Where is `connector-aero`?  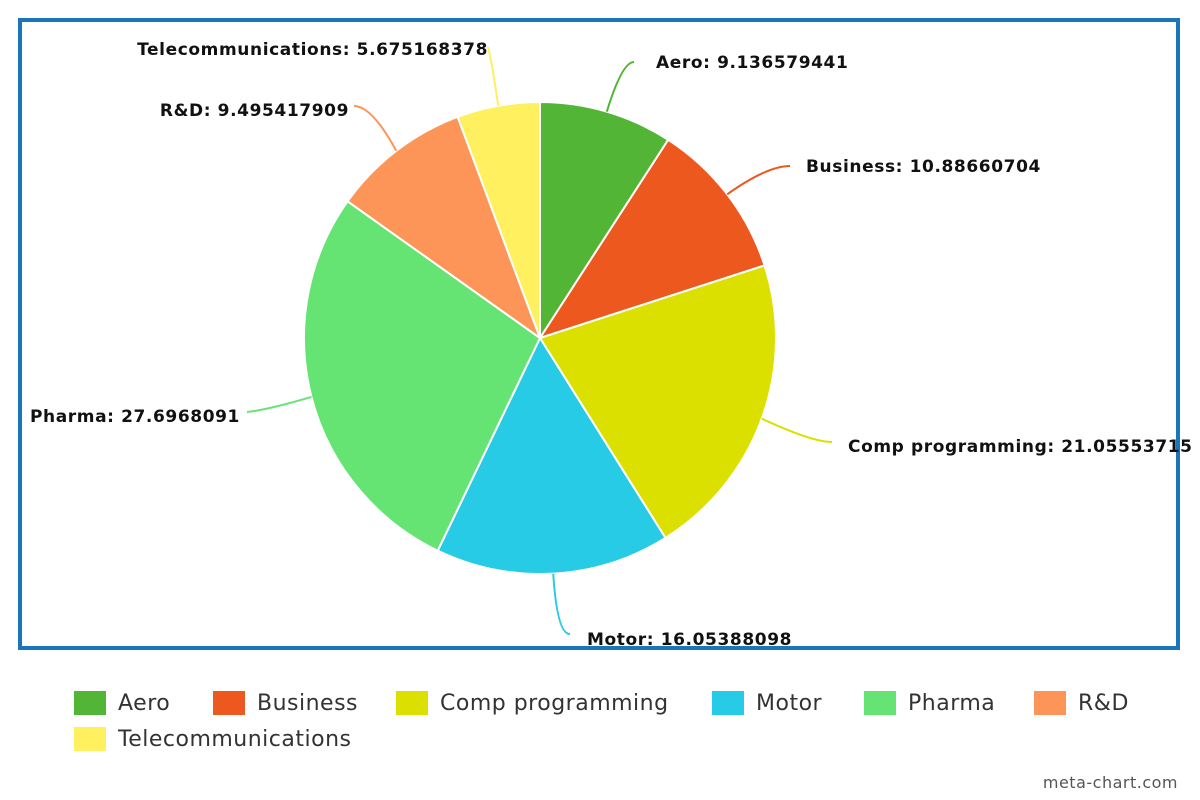 connector-aero is located at coordinates (620, 86).